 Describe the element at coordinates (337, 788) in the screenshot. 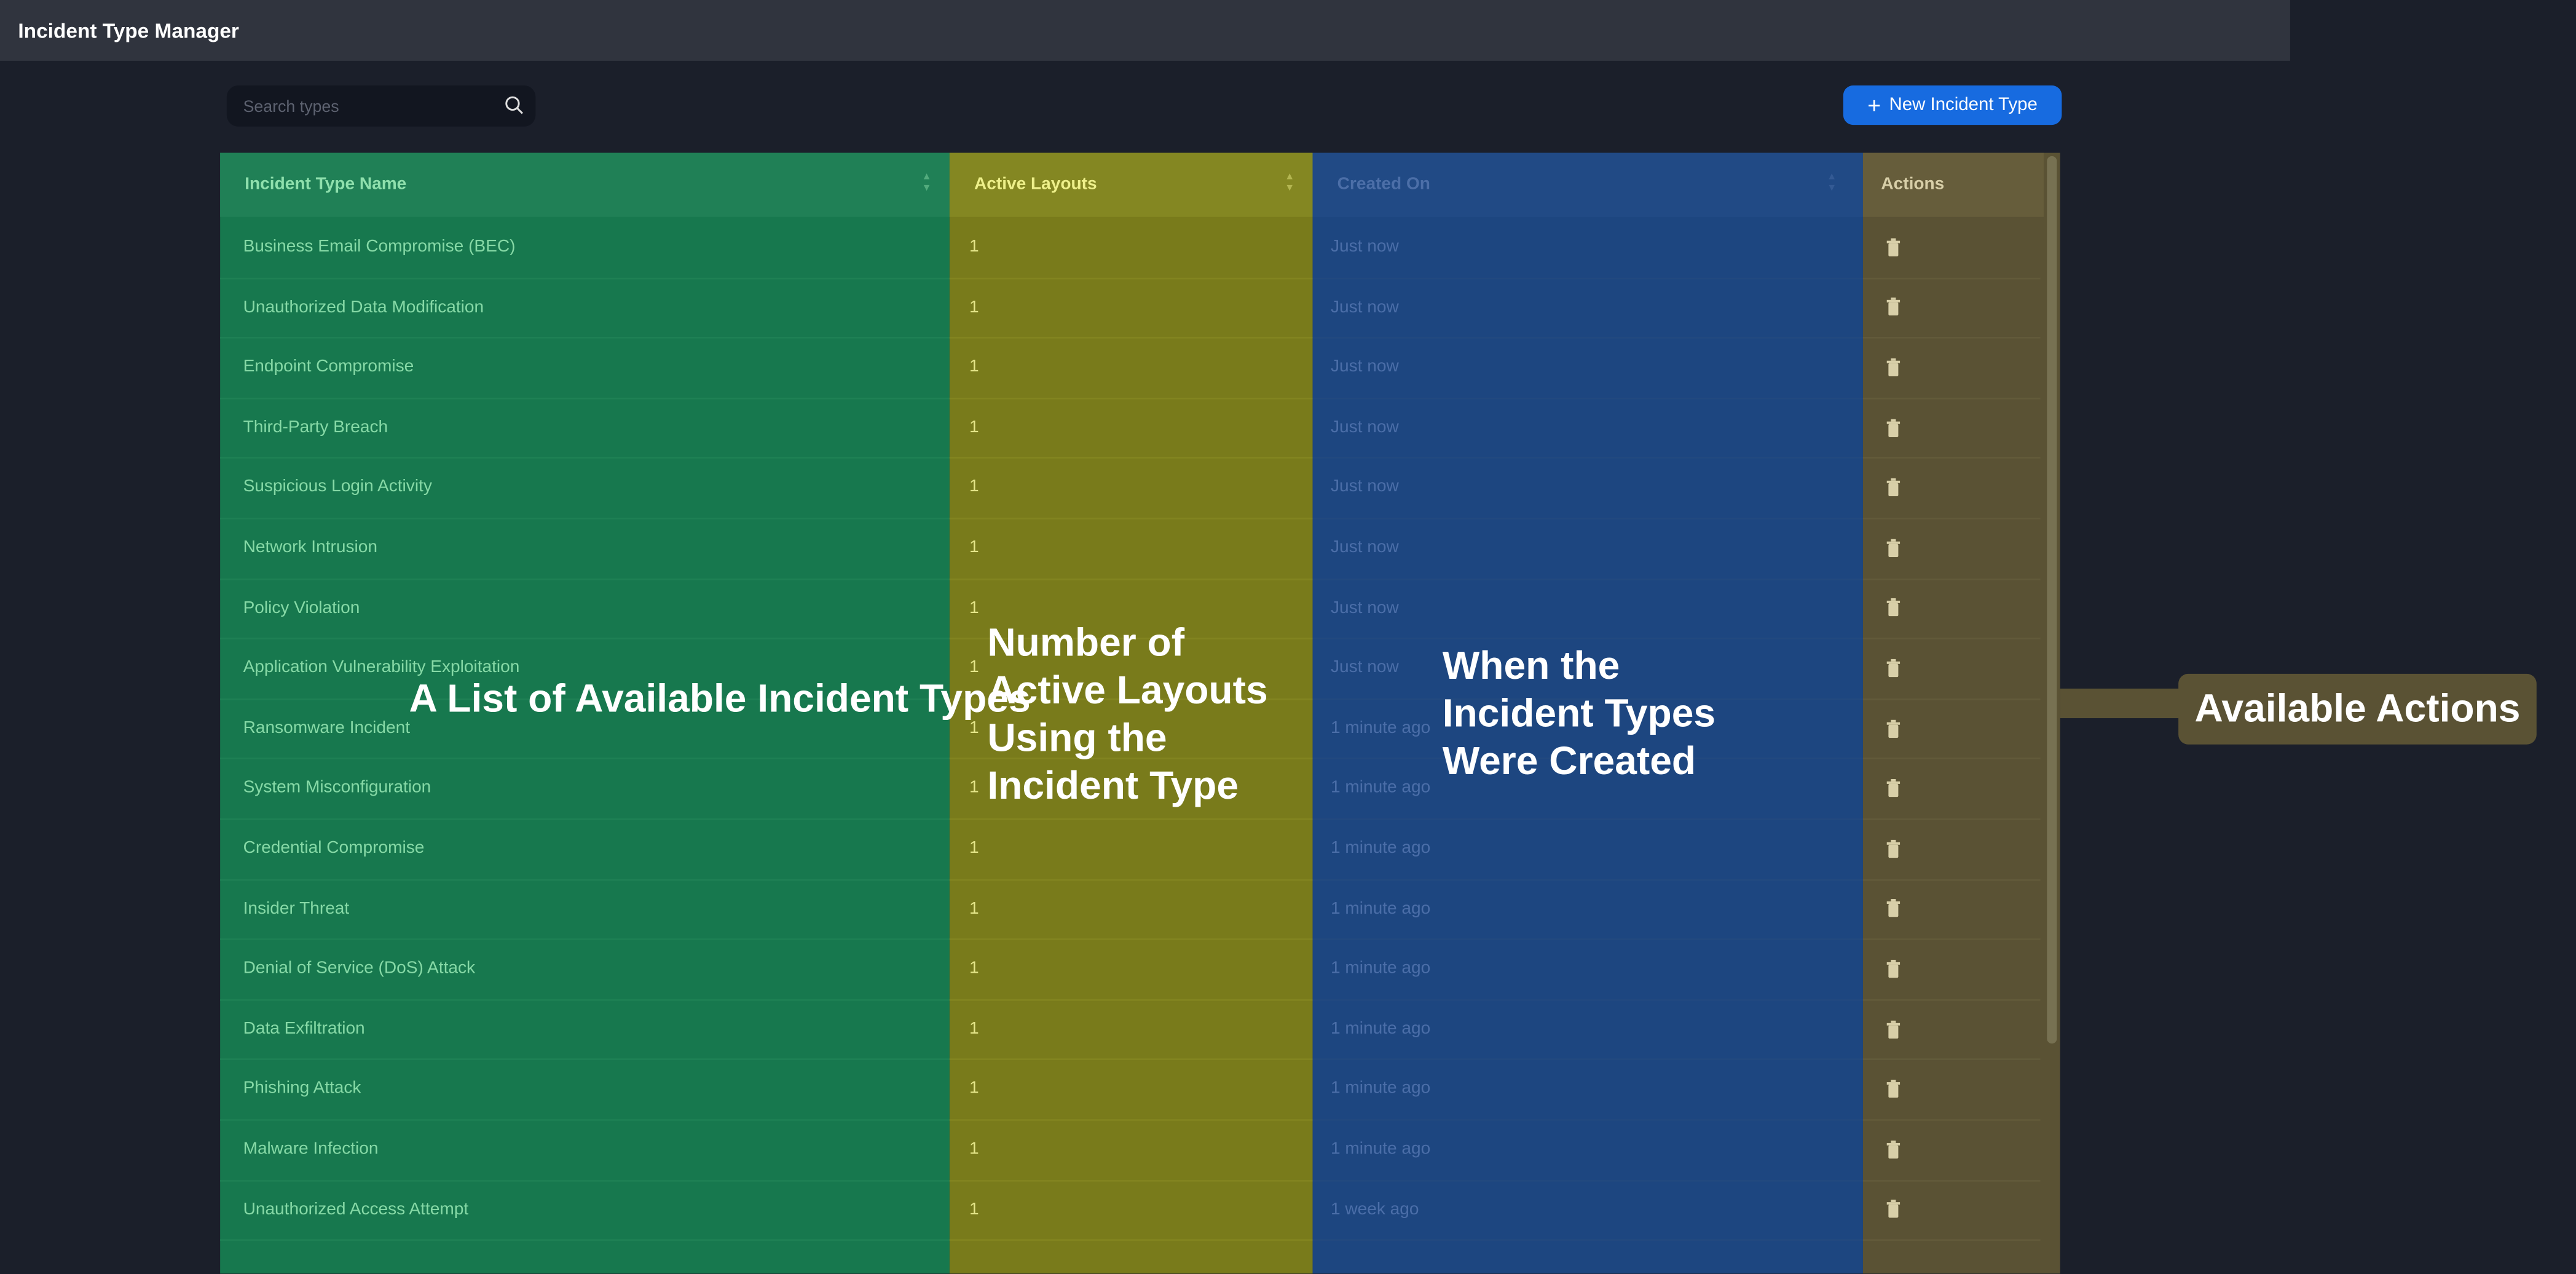

I see `cell-name: System Misconfiguration` at that location.